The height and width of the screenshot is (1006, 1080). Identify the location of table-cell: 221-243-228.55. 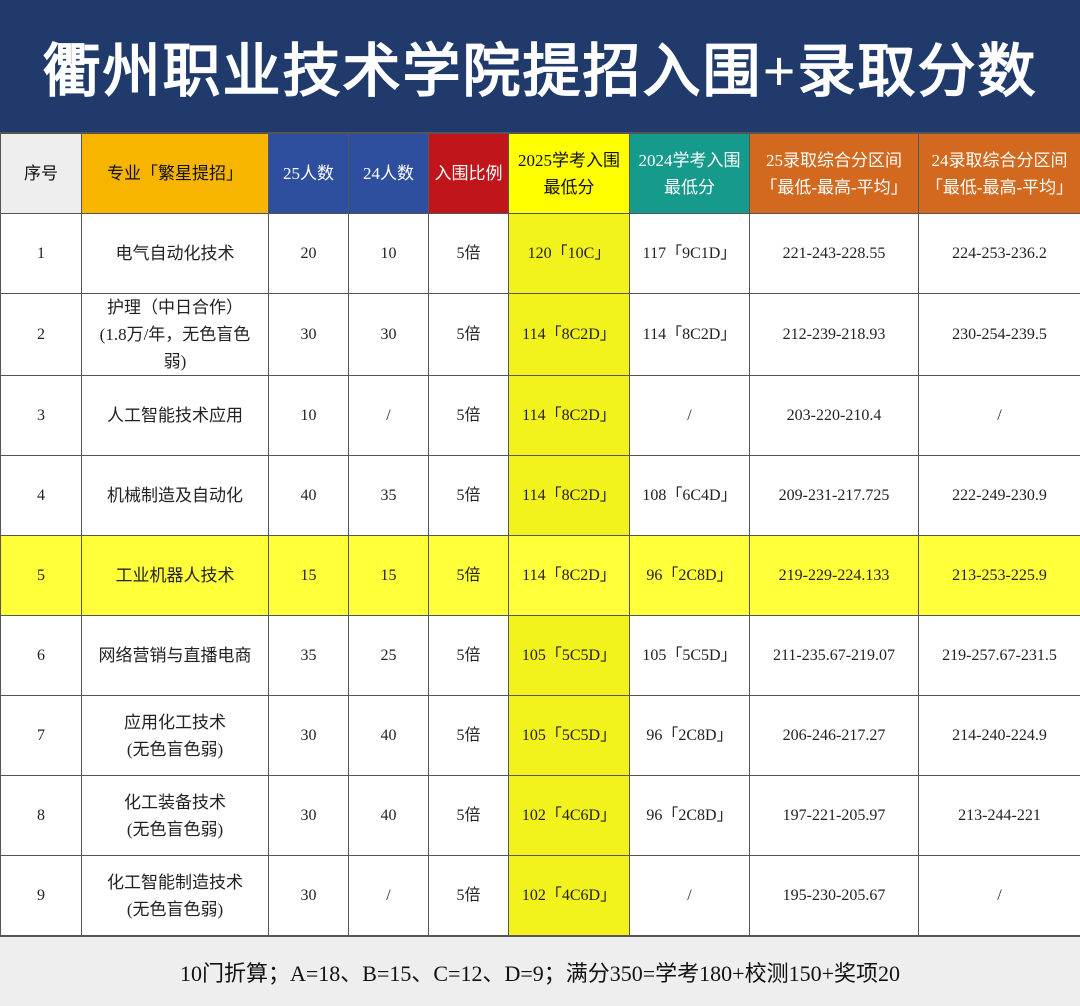
(834, 254).